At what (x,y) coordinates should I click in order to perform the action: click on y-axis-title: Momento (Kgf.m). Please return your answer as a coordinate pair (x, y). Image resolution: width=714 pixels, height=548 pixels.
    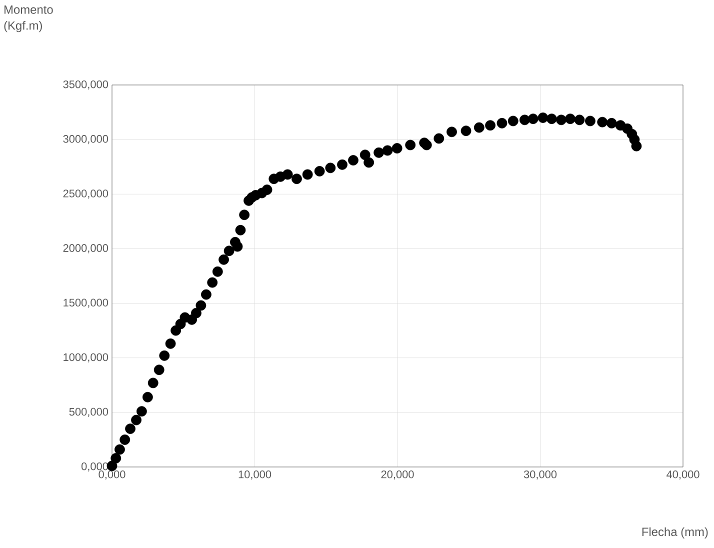
    Looking at the image, I should click on (28, 19).